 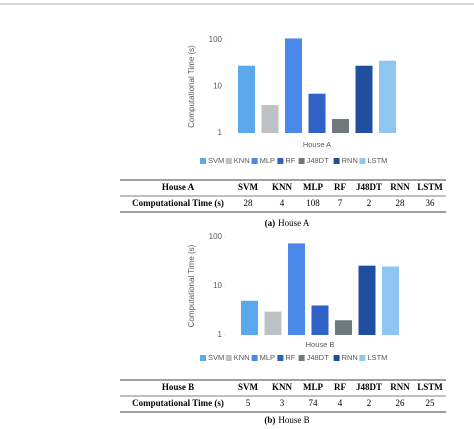 What do you see at coordinates (248, 403) in the screenshot?
I see `table-cell: 5` at bounding box center [248, 403].